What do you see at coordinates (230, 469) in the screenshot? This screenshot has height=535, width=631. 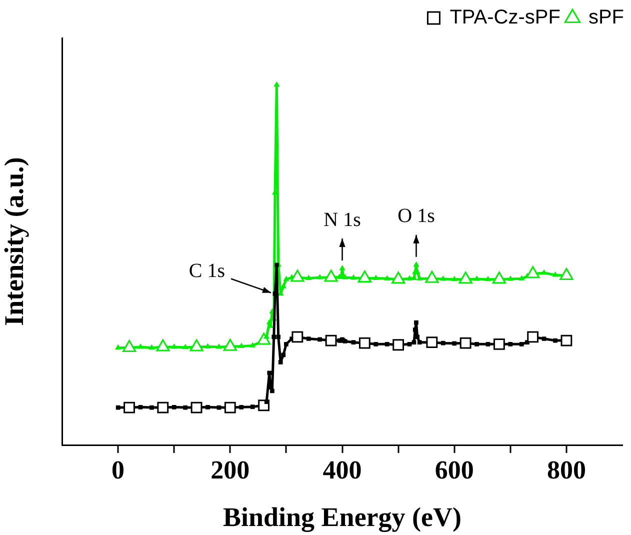 I see `x-tick-label: 200` at bounding box center [230, 469].